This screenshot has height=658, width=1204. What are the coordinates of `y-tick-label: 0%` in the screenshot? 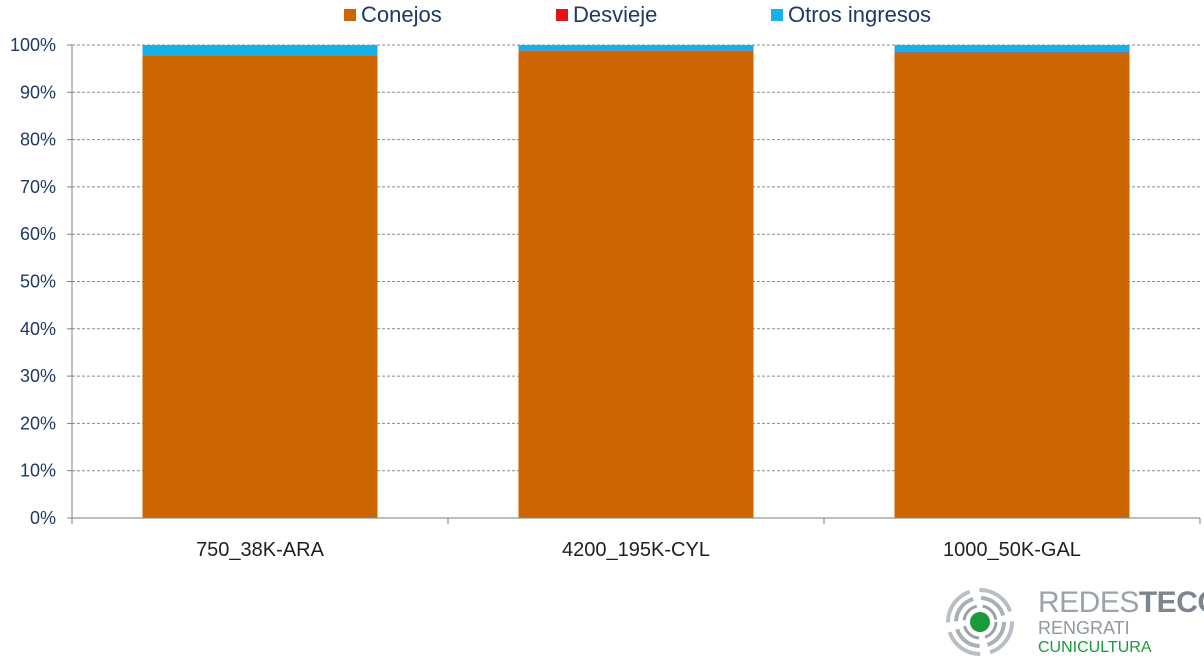 It's located at (43, 518).